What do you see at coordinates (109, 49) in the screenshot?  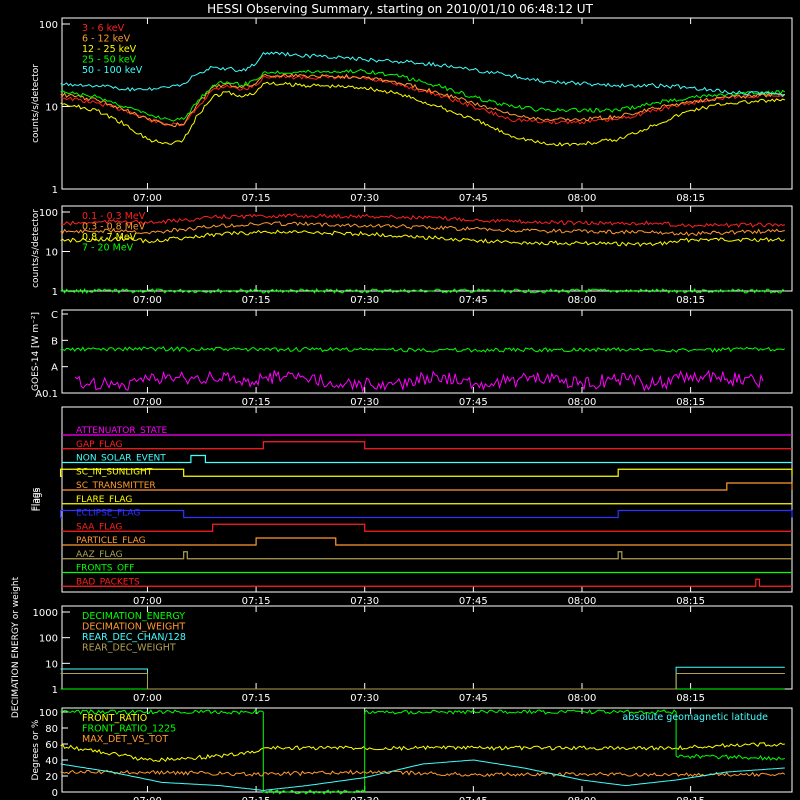 I see `hxr-rates-legend-entry: 12 - 25 keV` at bounding box center [109, 49].